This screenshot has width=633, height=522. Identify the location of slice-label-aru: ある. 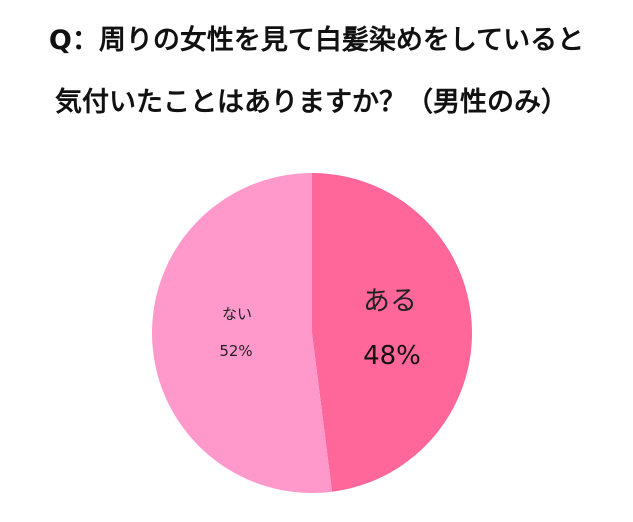
(390, 301).